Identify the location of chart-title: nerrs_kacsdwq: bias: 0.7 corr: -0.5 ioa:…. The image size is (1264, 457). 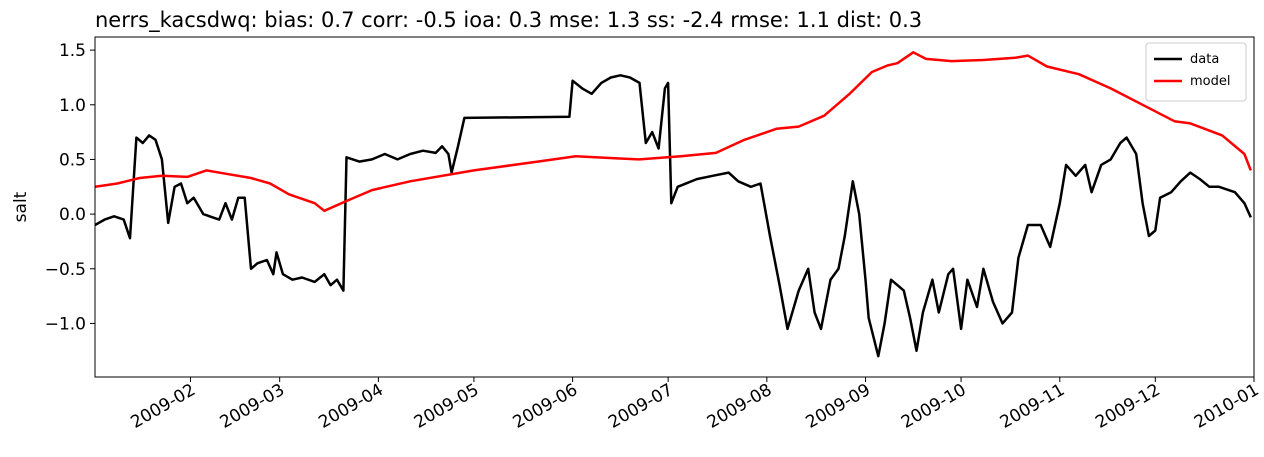
(508, 20).